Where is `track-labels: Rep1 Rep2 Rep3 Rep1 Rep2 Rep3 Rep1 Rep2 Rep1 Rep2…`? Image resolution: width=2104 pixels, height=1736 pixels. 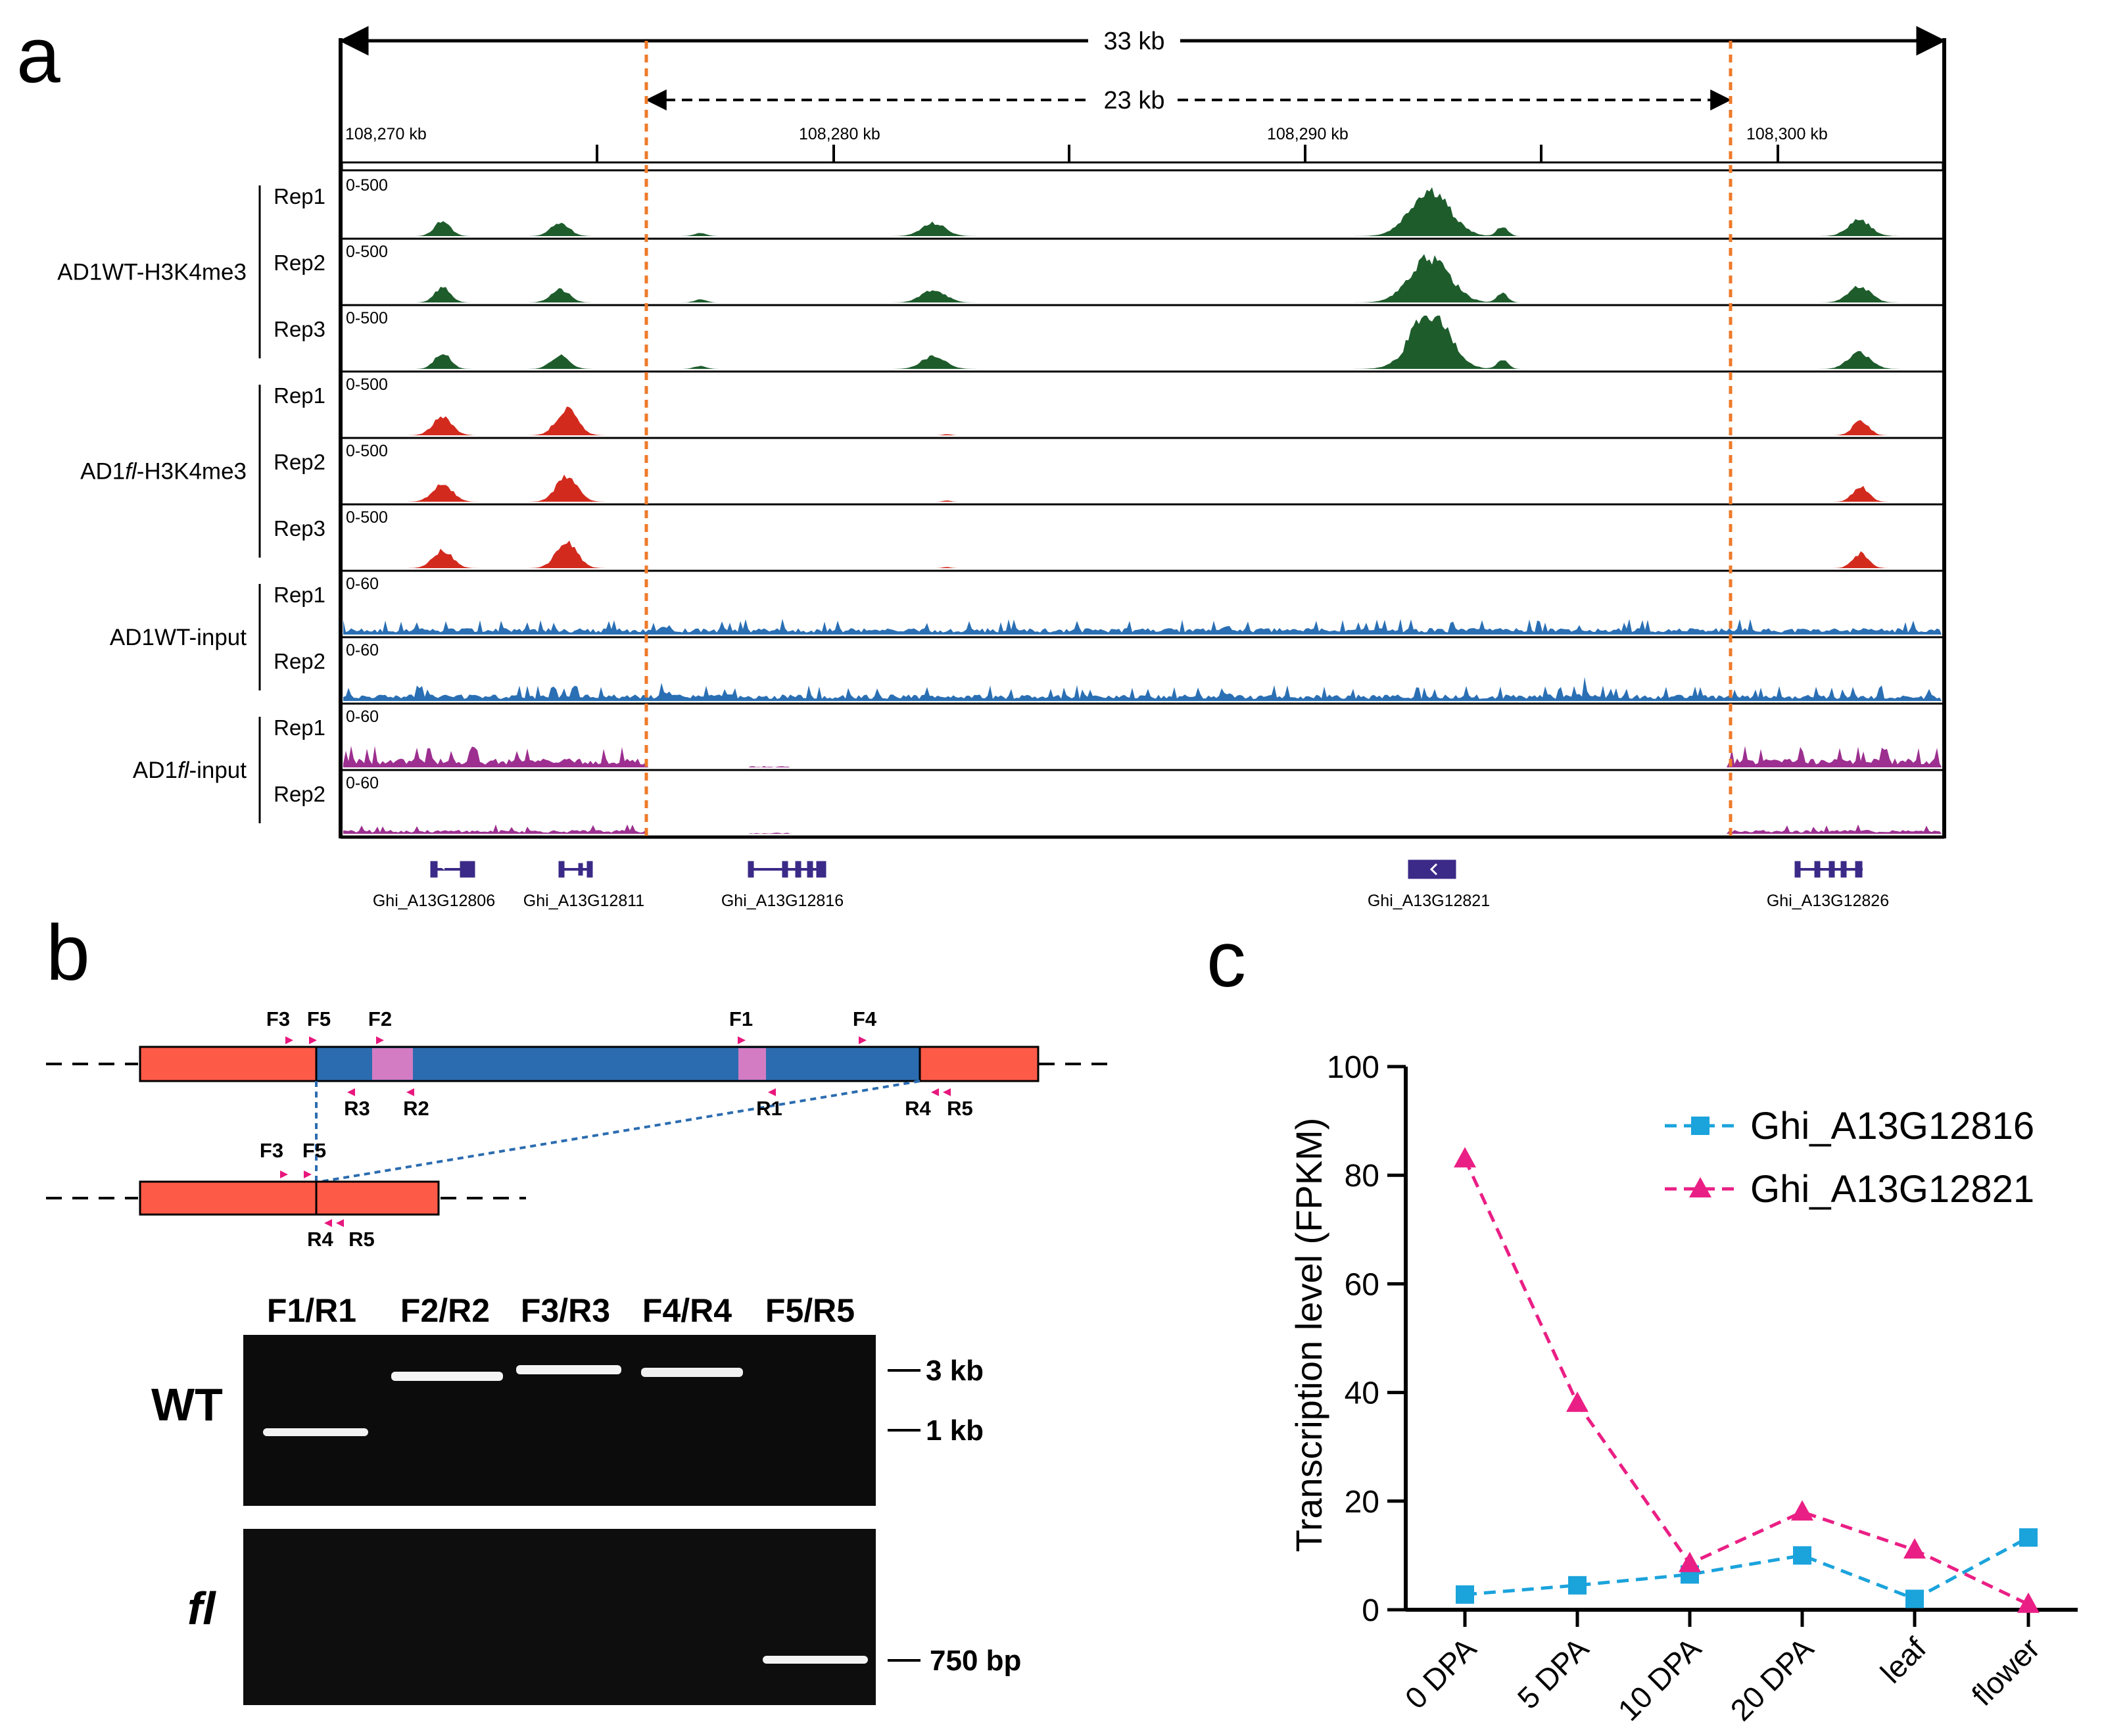
track-labels: Rep1 Rep2 Rep3 Rep1 Rep2 Rep3 Rep1 Rep2 Rep1 Rep2… is located at coordinates (191, 504).